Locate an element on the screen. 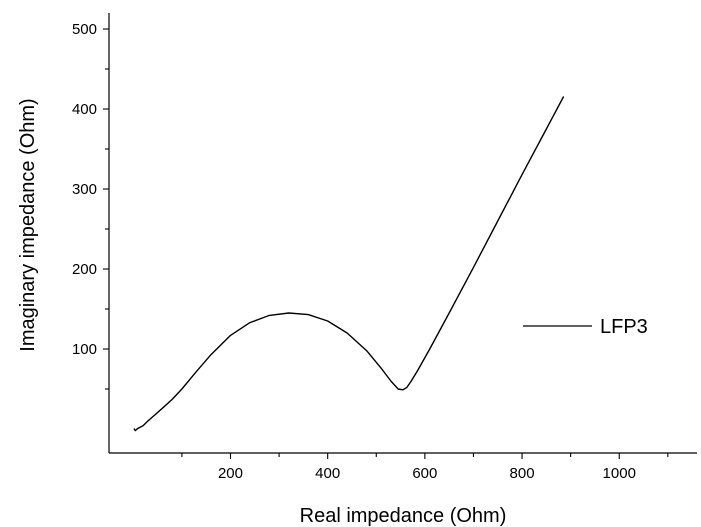  x-tick-label: 800 is located at coordinates (522, 473).